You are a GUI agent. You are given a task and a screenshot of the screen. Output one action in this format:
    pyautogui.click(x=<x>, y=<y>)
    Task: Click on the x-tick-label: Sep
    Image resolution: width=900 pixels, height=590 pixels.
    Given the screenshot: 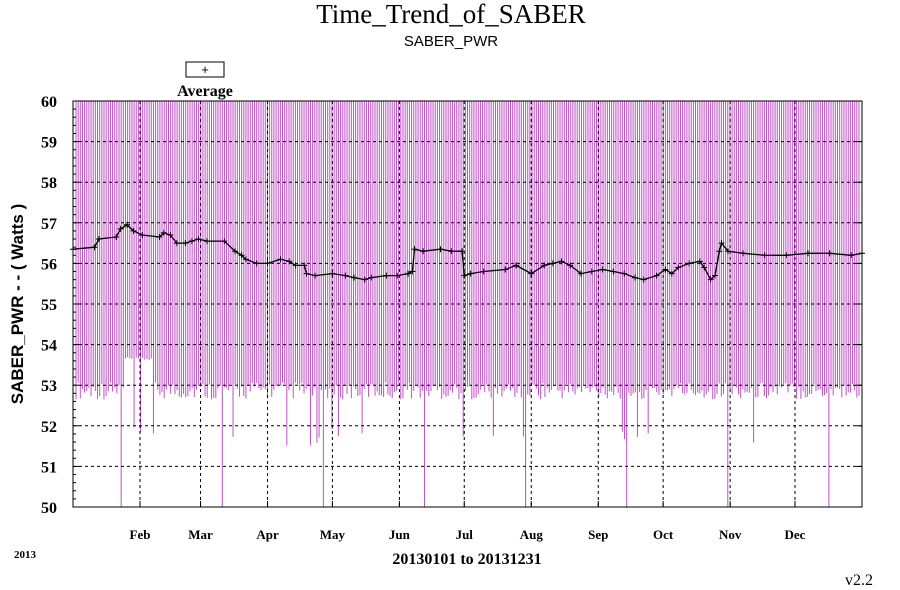 What is the action you would take?
    pyautogui.click(x=598, y=534)
    